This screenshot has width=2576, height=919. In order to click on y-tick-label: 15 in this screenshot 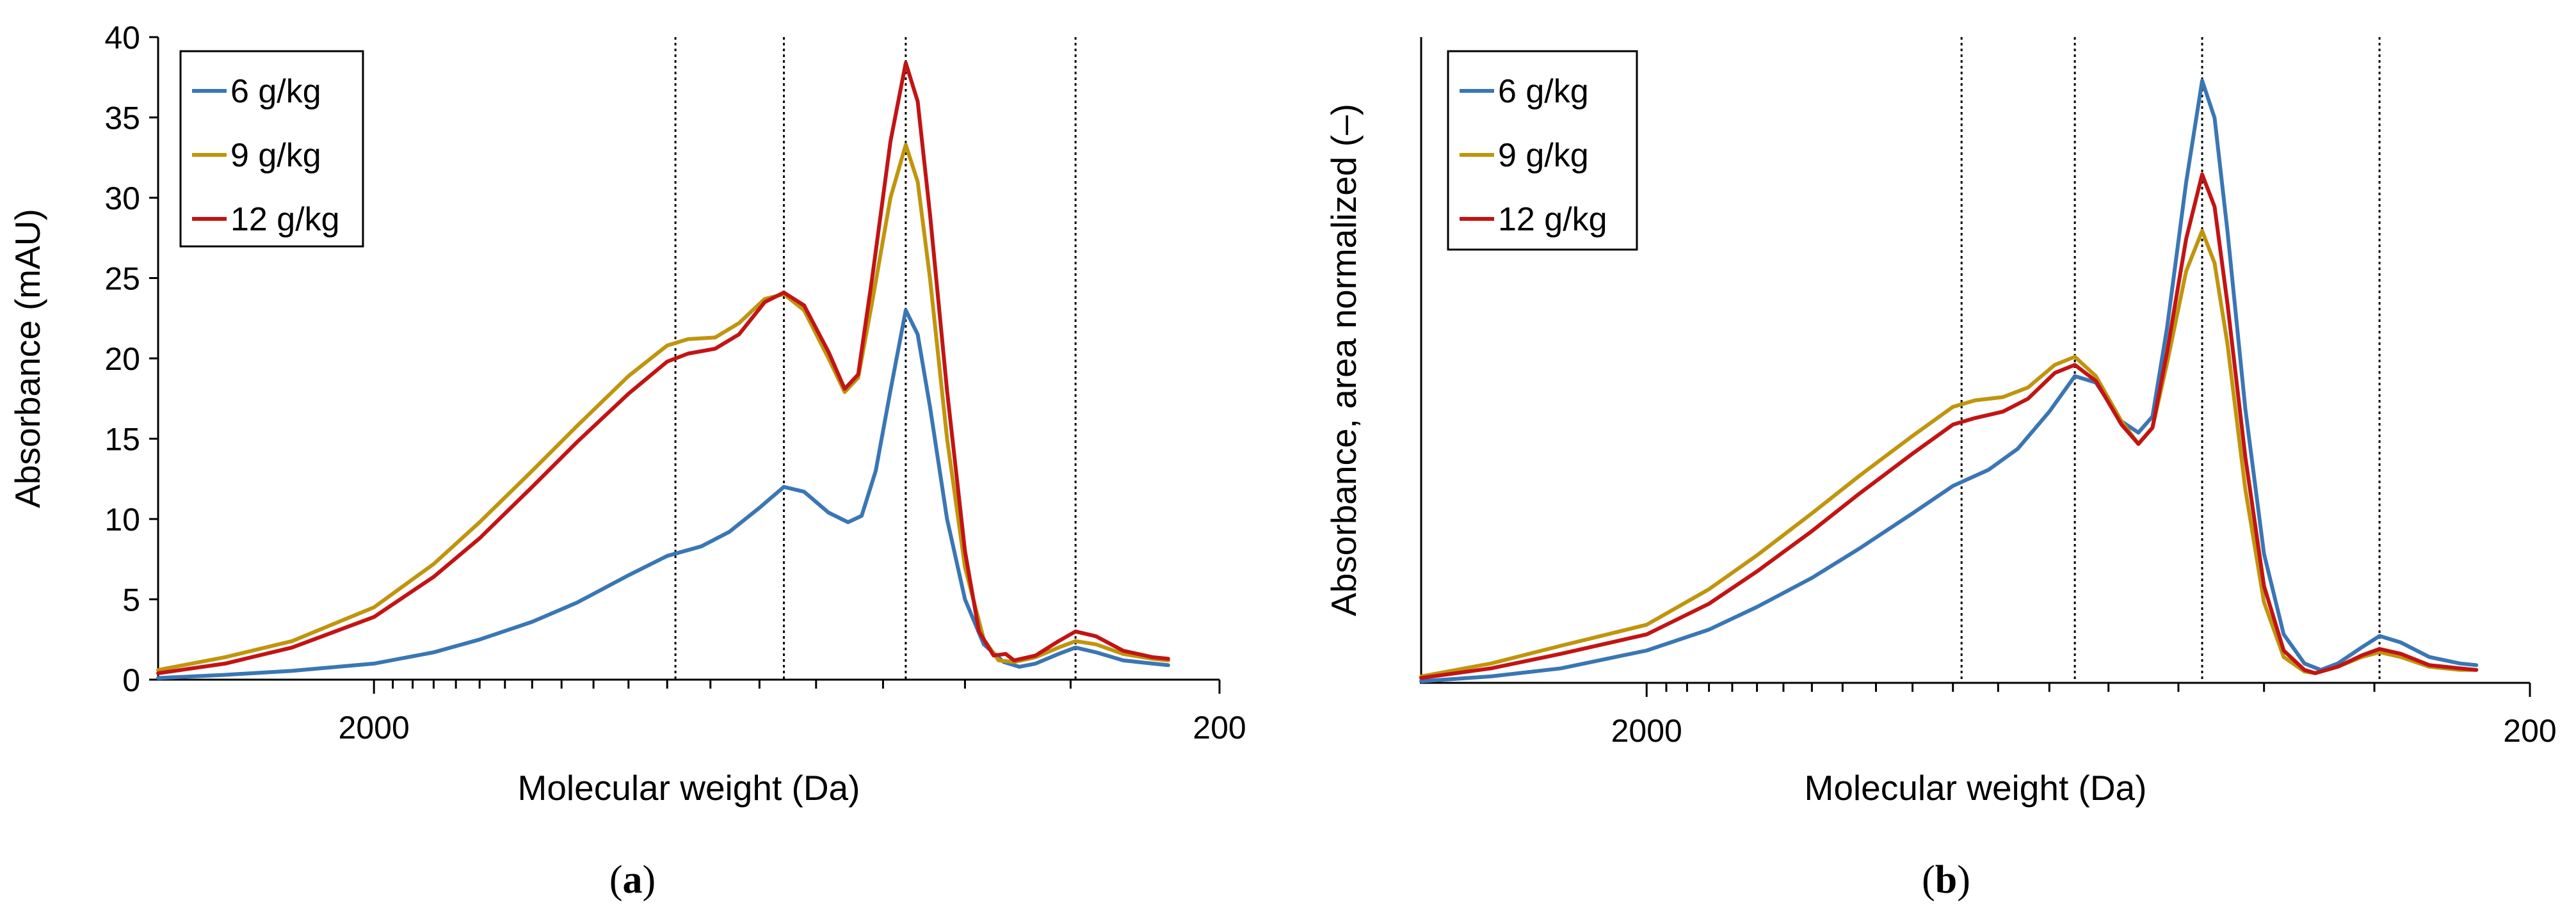, I will do `click(122, 440)`.